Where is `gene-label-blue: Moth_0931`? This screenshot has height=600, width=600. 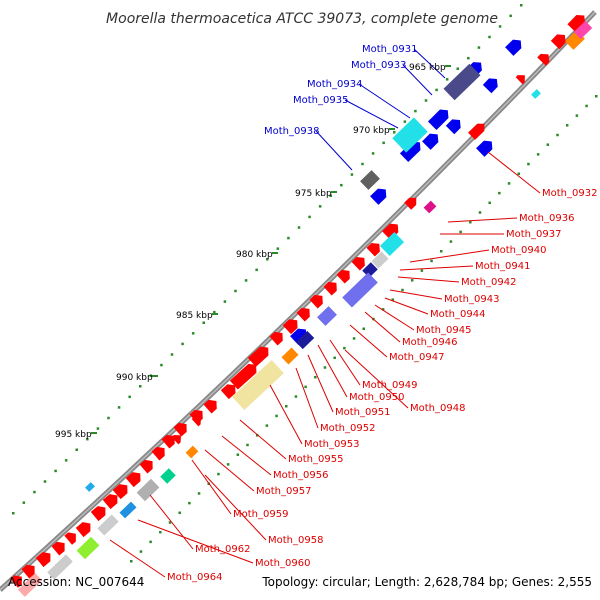 gene-label-blue: Moth_0931 is located at coordinates (389, 49).